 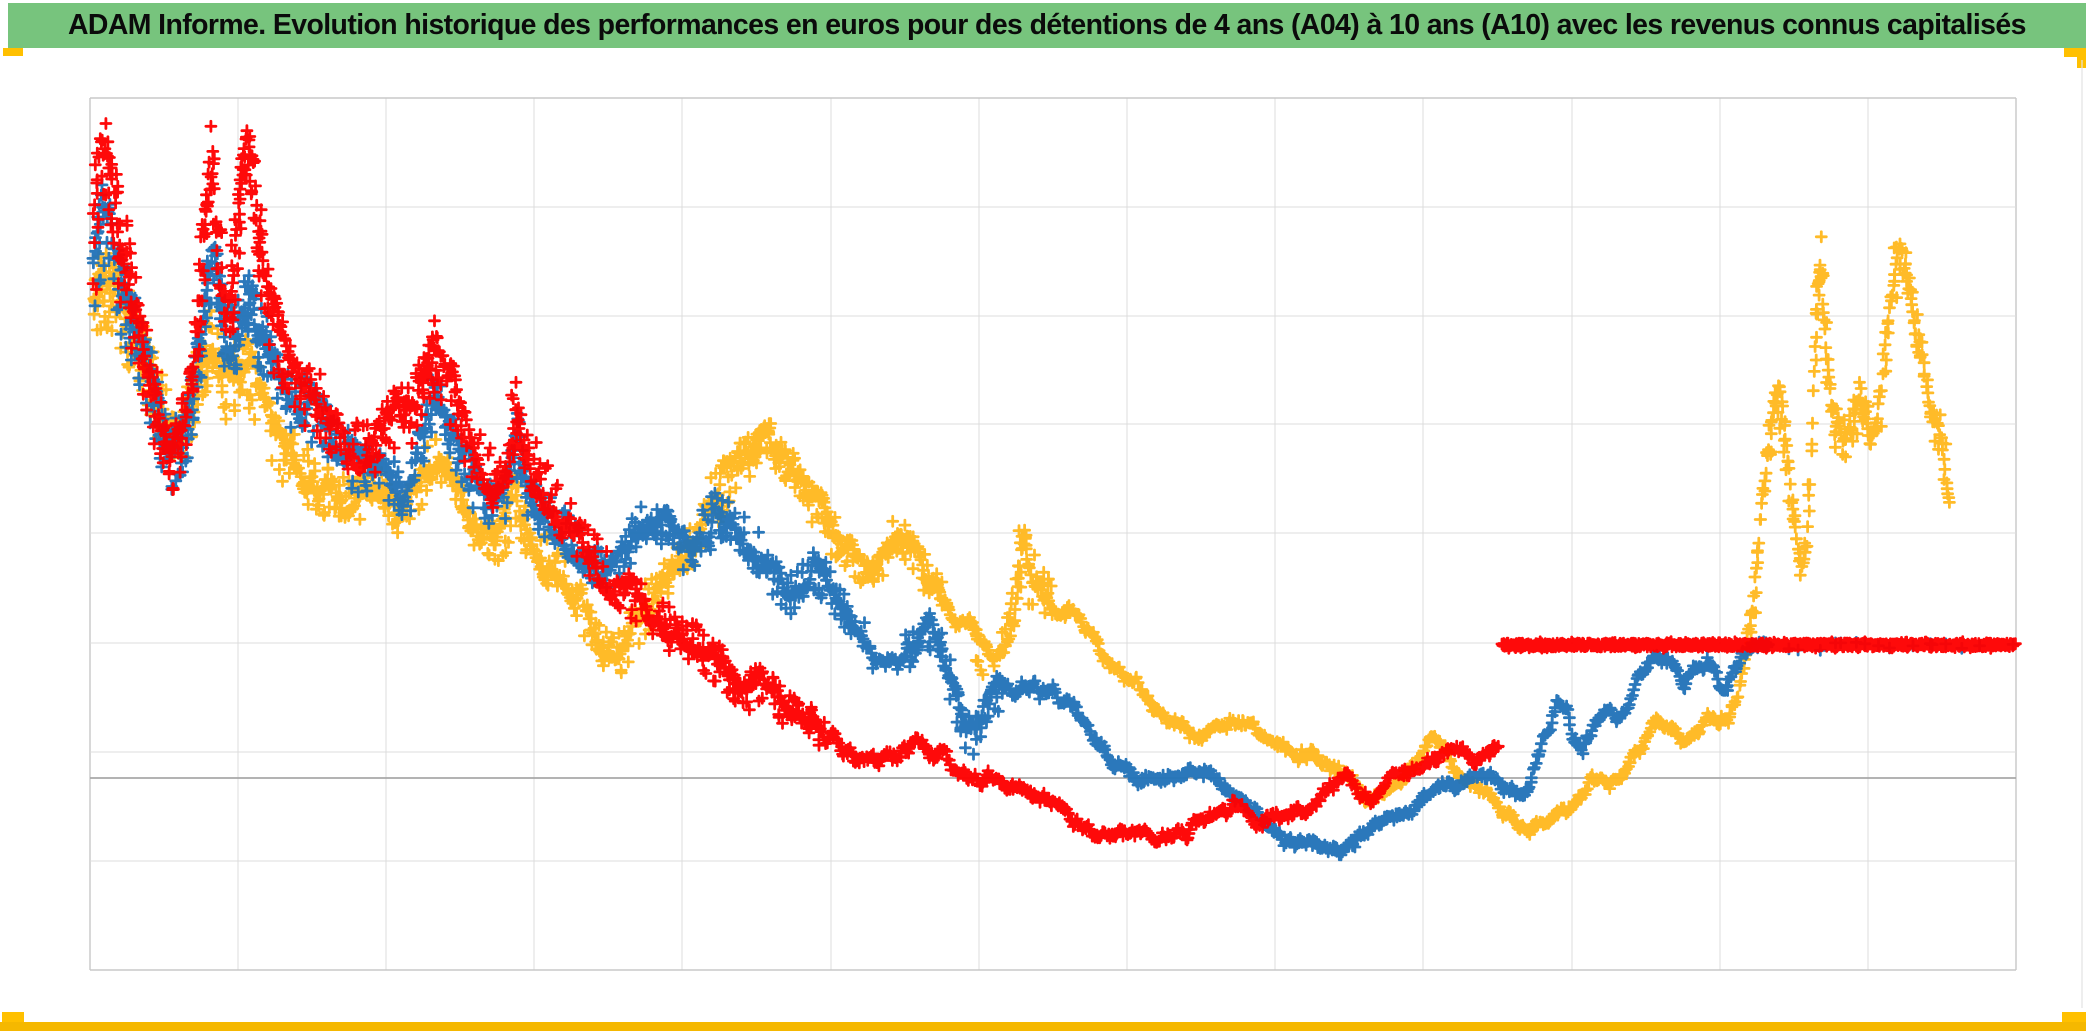 What do you see at coordinates (1043, 1026) in the screenshot?
I see `bottom-accent-strip` at bounding box center [1043, 1026].